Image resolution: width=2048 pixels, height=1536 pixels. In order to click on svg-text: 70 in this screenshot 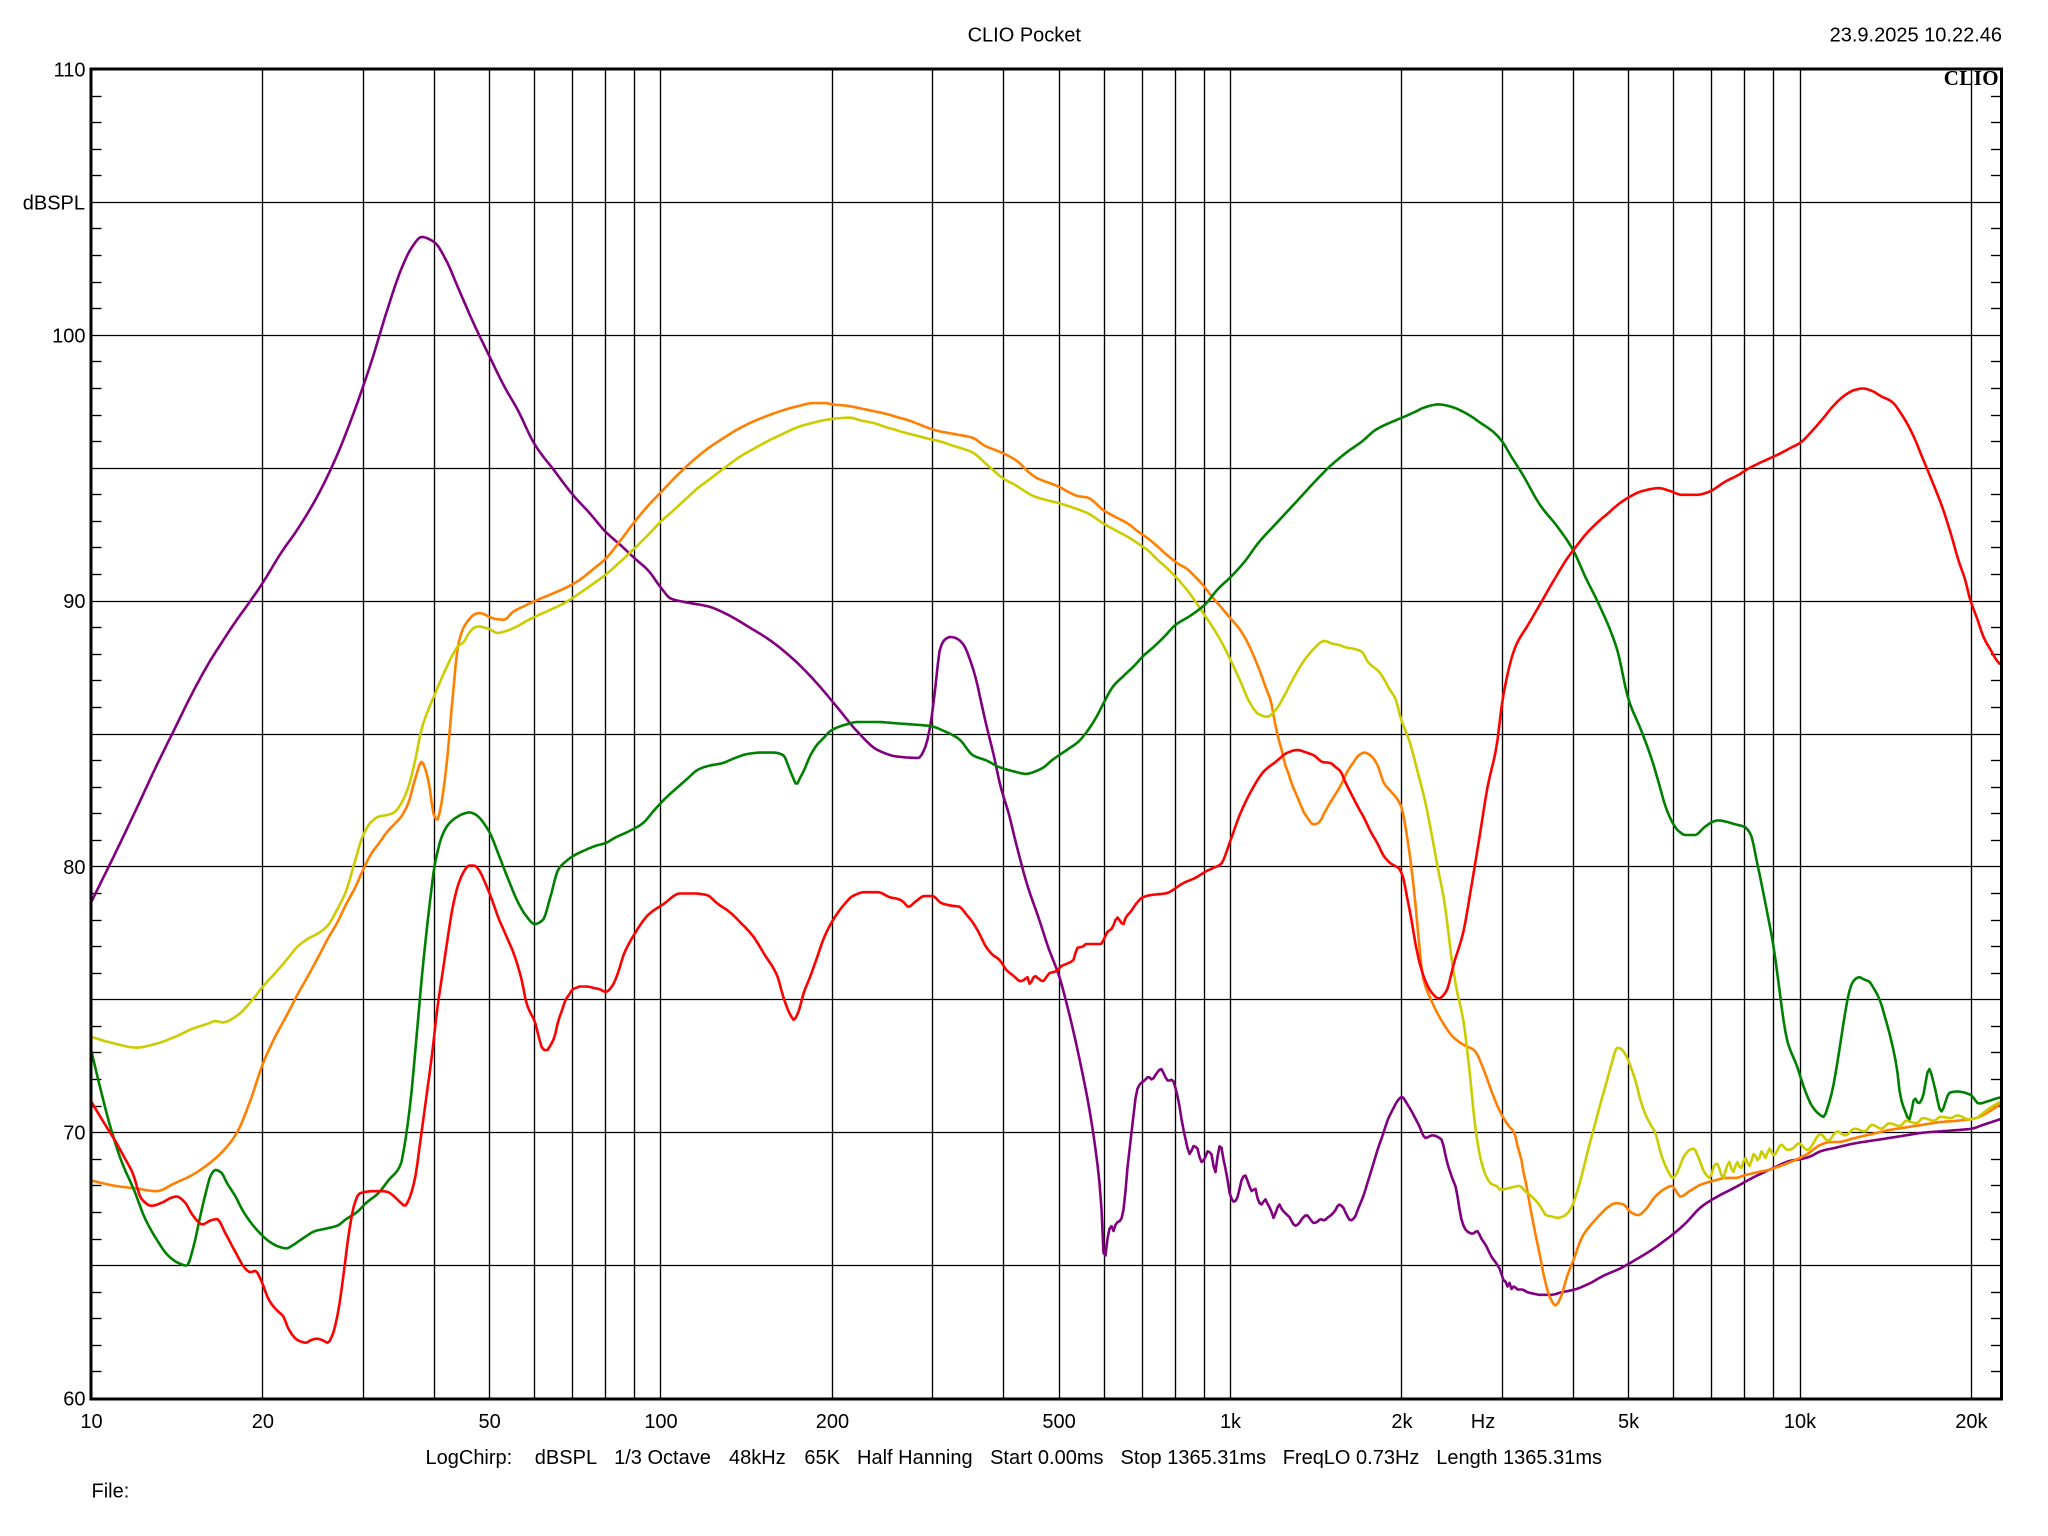, I will do `click(74, 1134)`.